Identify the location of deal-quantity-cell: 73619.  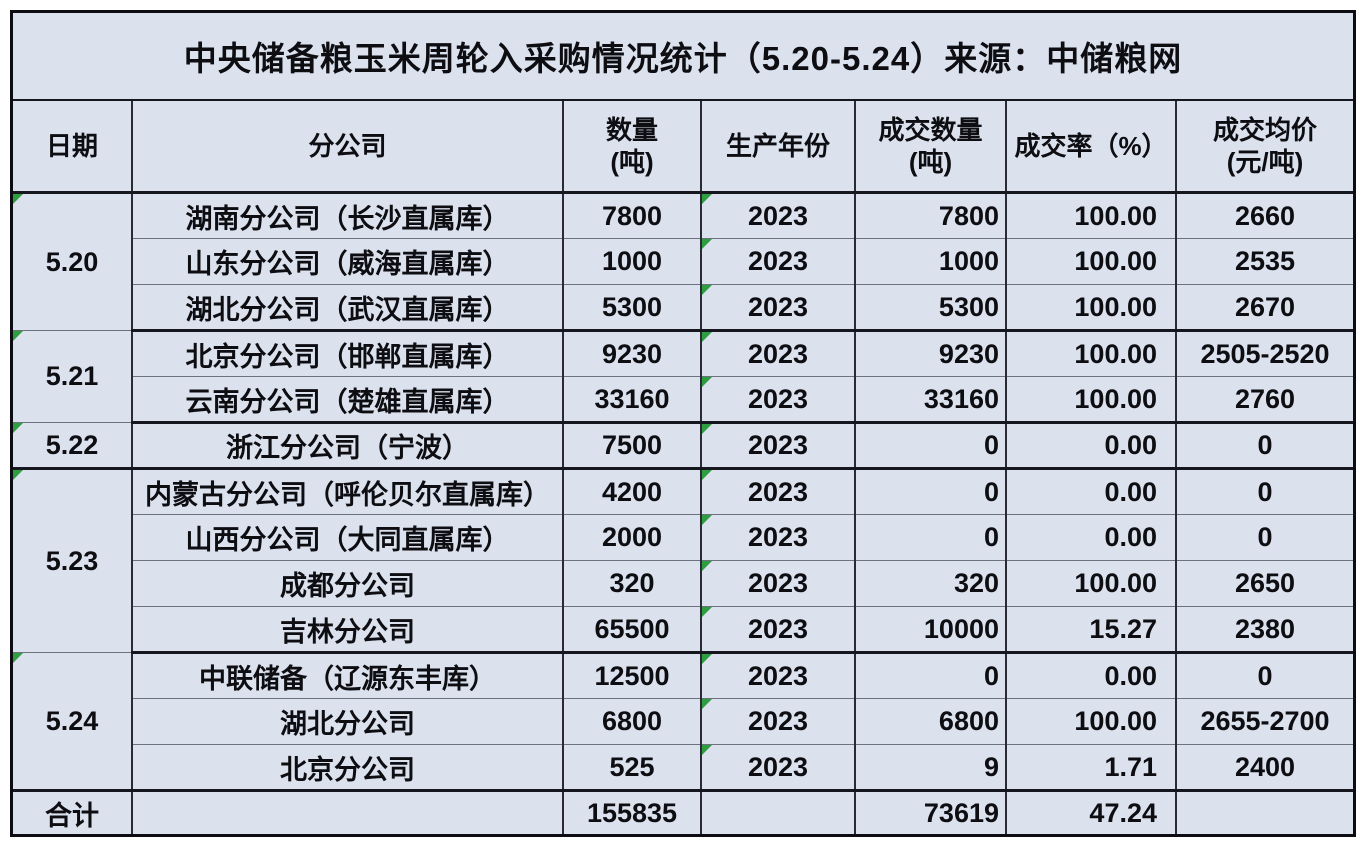
(930, 811).